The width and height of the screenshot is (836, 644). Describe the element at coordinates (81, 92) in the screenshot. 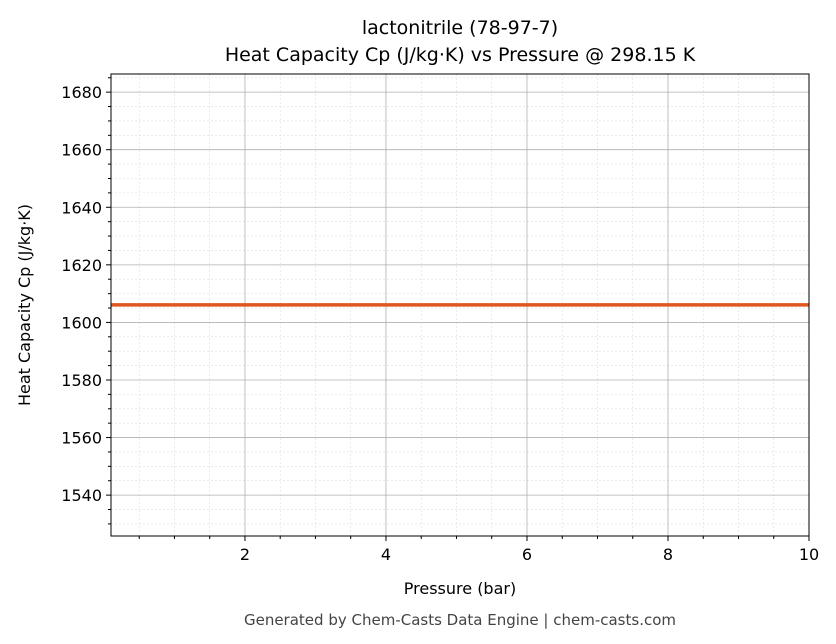

I see `y-tick-label: 1680` at that location.